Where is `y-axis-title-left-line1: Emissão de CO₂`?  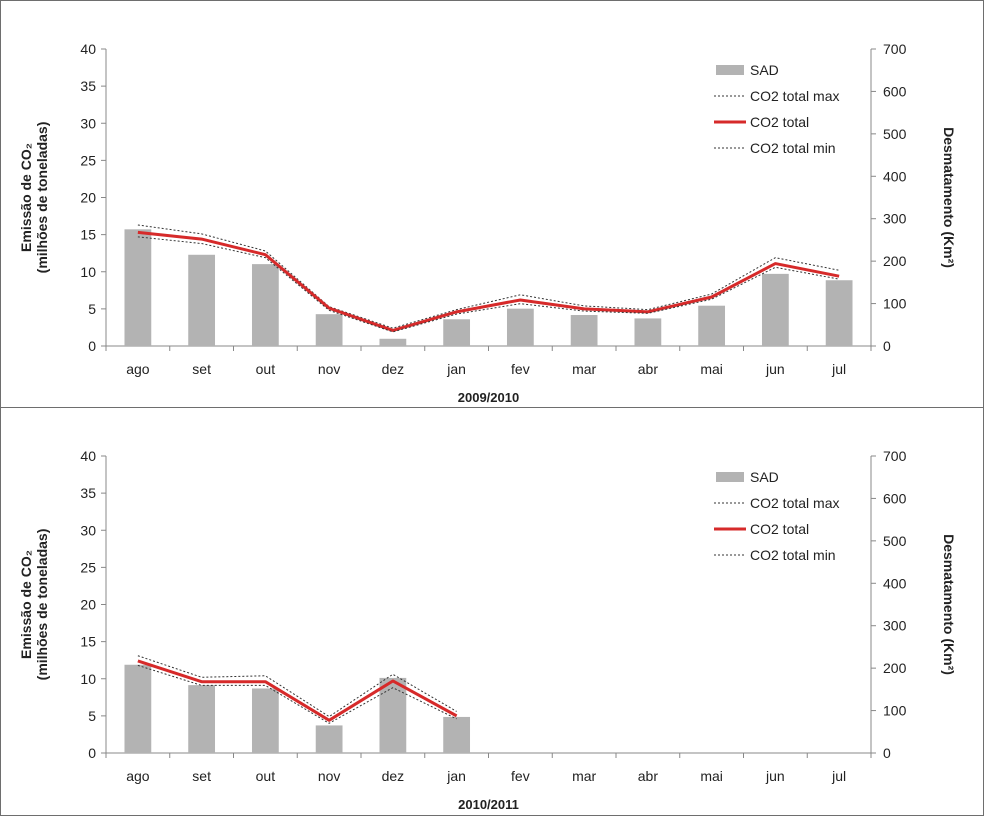 y-axis-title-left-line1: Emissão de CO₂ is located at coordinates (26, 197).